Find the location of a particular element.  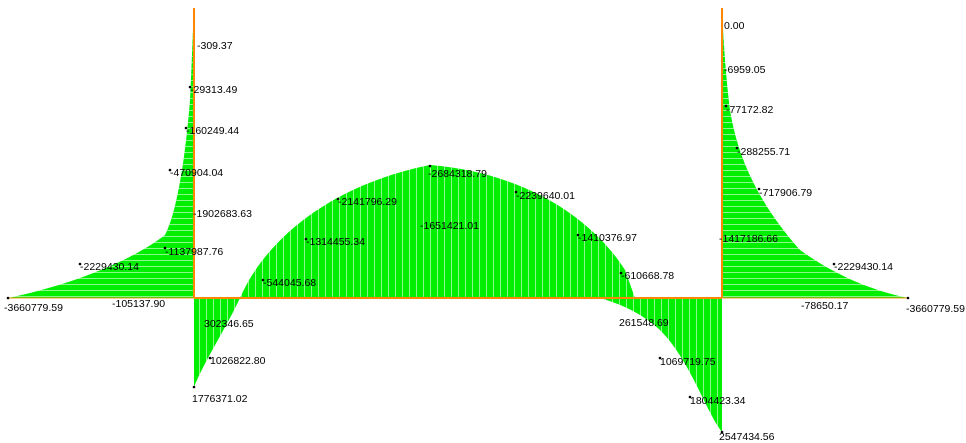

value-label: -1902683.63 is located at coordinates (222, 214).